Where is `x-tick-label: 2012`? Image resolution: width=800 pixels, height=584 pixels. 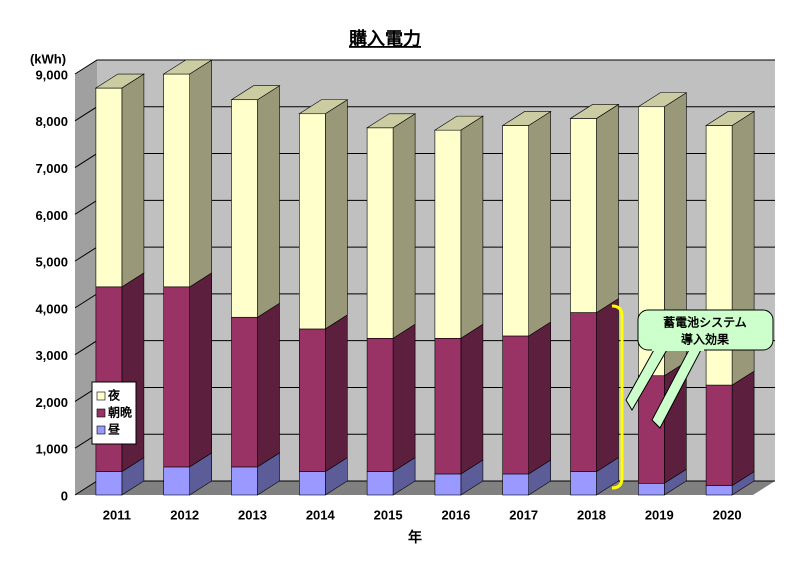
x-tick-label: 2012 is located at coordinates (184, 514).